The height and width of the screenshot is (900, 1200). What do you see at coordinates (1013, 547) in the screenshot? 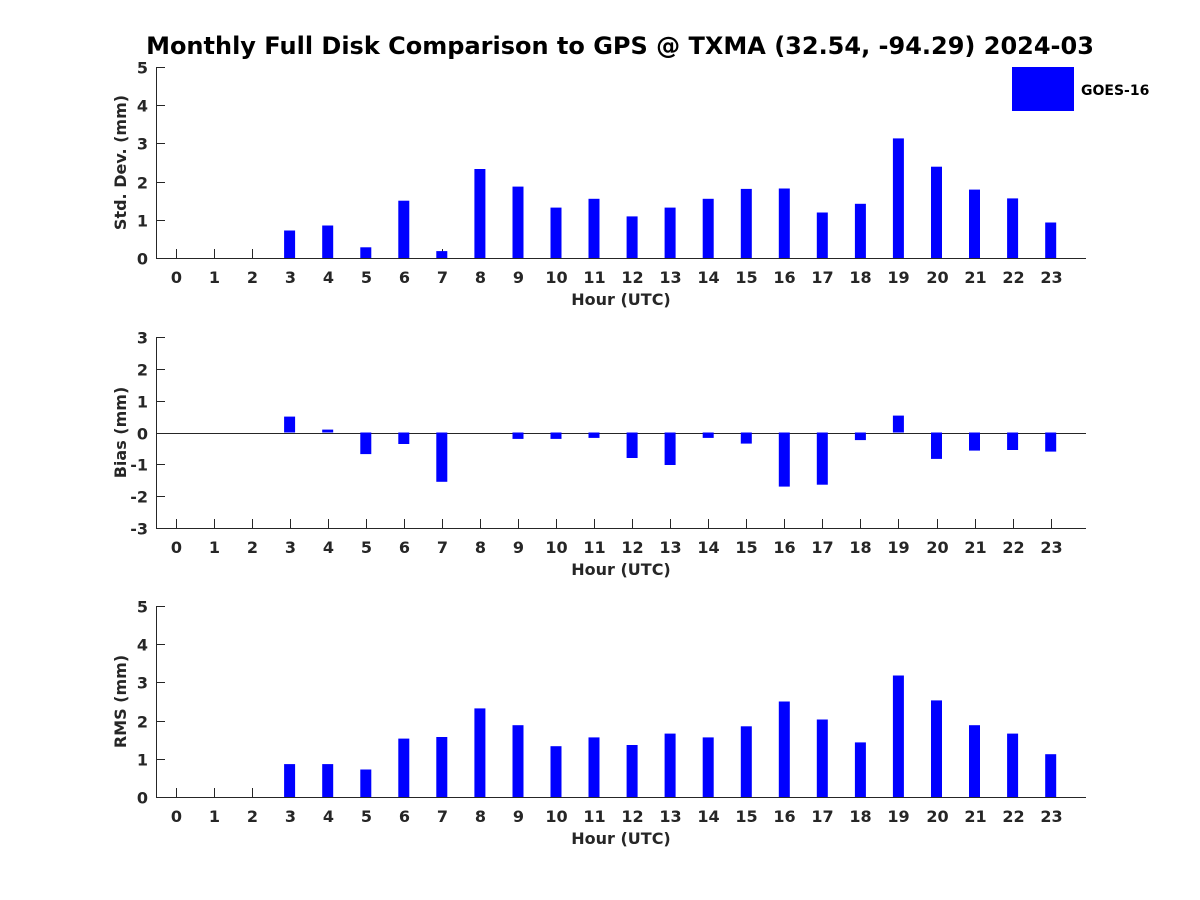
I see `bias-x-tick-label: 22` at bounding box center [1013, 547].